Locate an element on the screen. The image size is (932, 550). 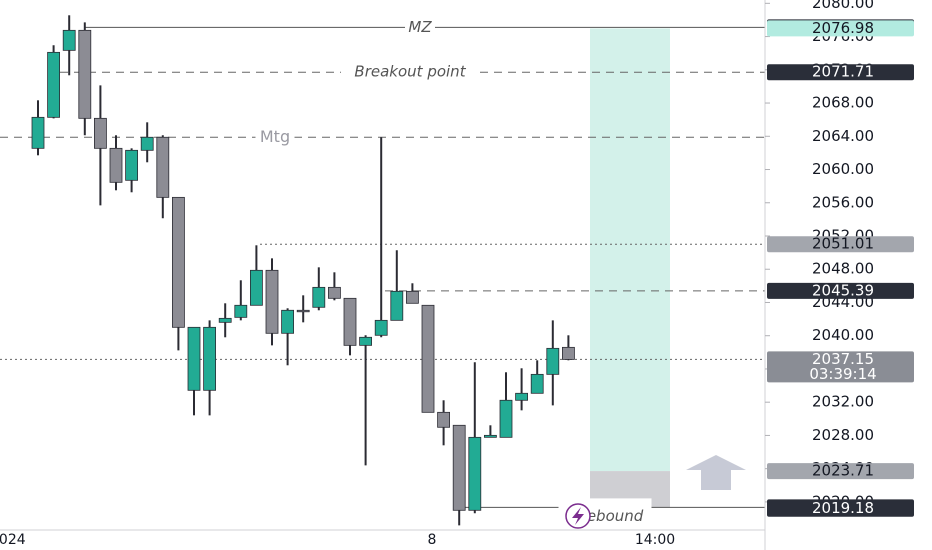
alert-icon-bolt is located at coordinates (578, 516).